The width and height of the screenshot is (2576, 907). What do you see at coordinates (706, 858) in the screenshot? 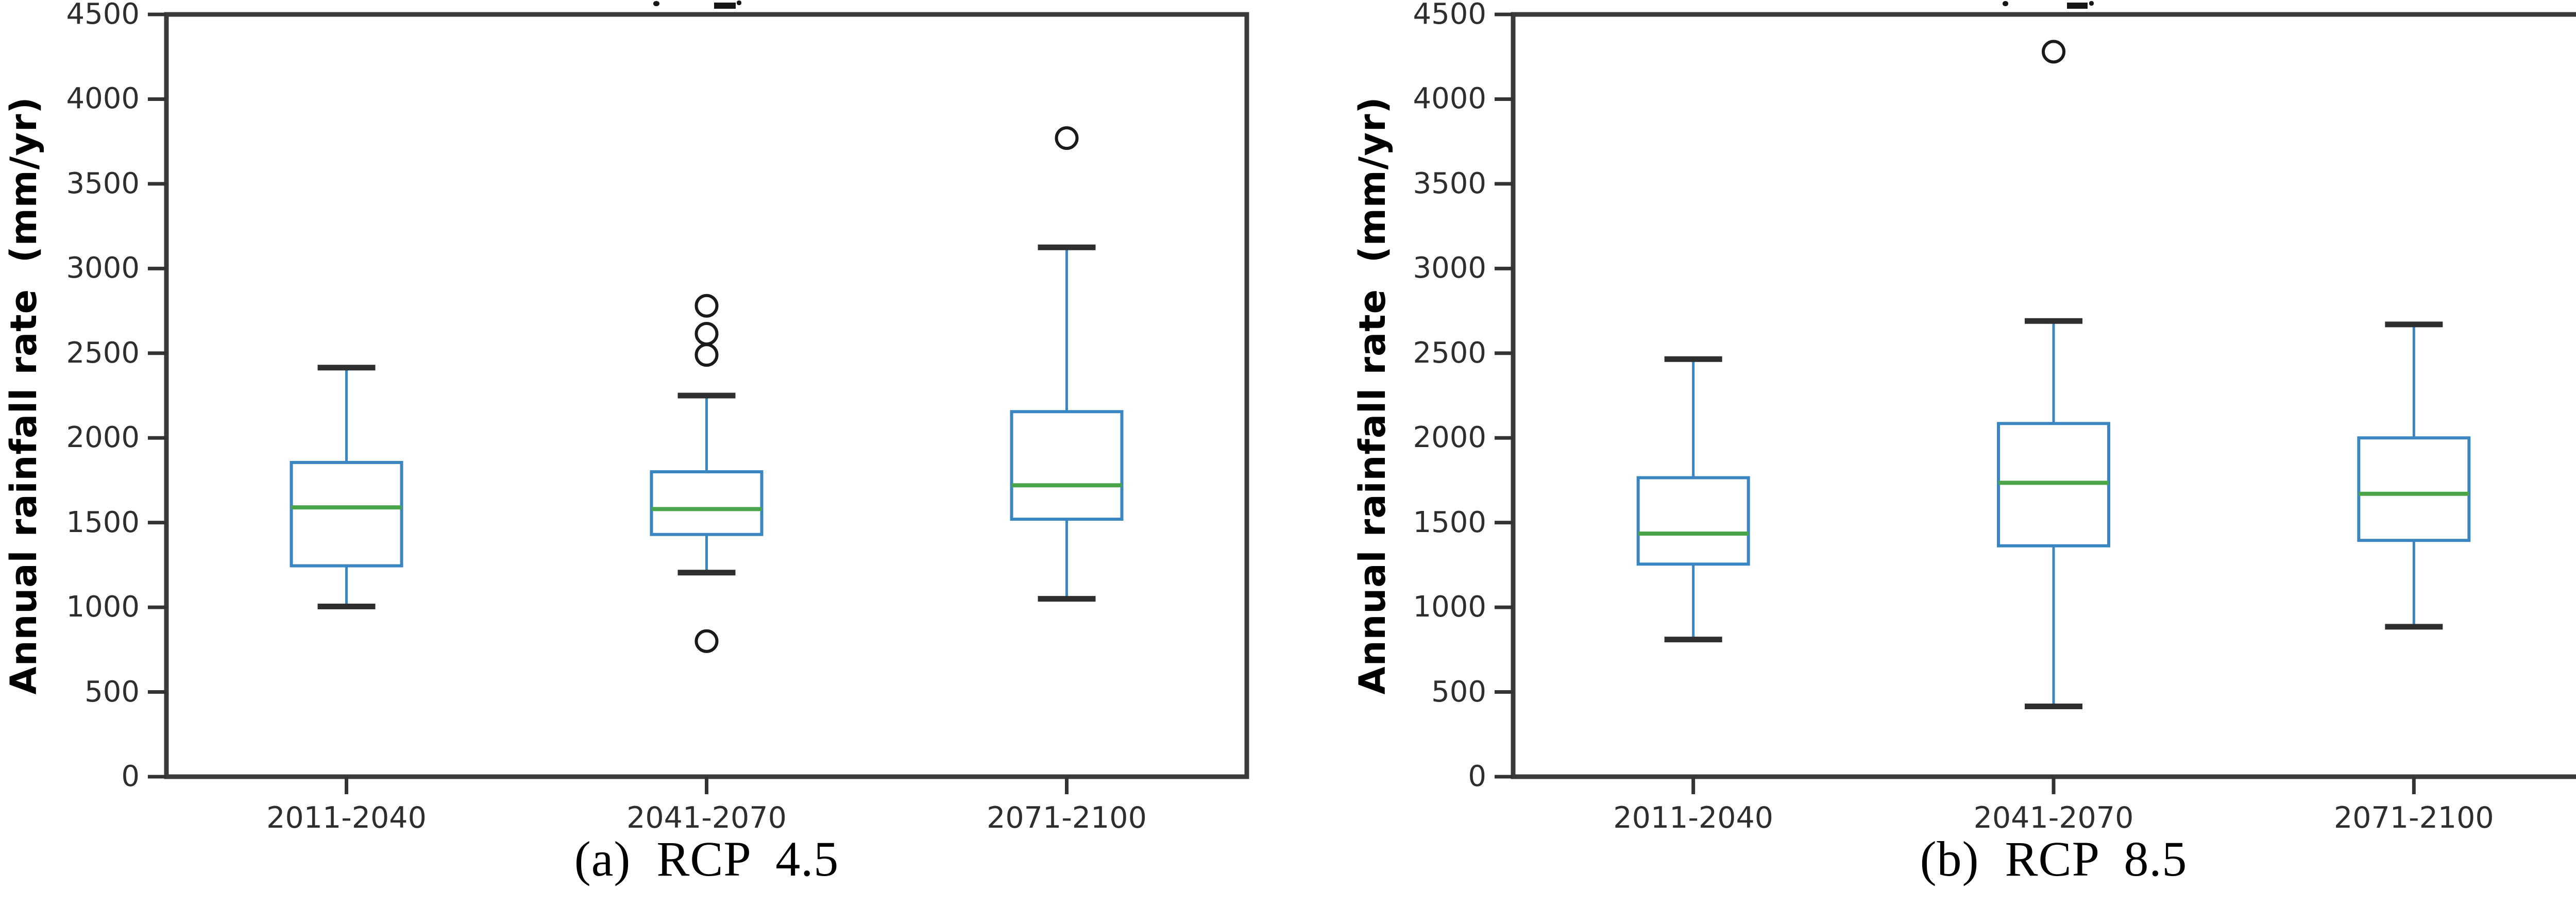
I see `chart-caption: (a) RCP 4.5` at bounding box center [706, 858].